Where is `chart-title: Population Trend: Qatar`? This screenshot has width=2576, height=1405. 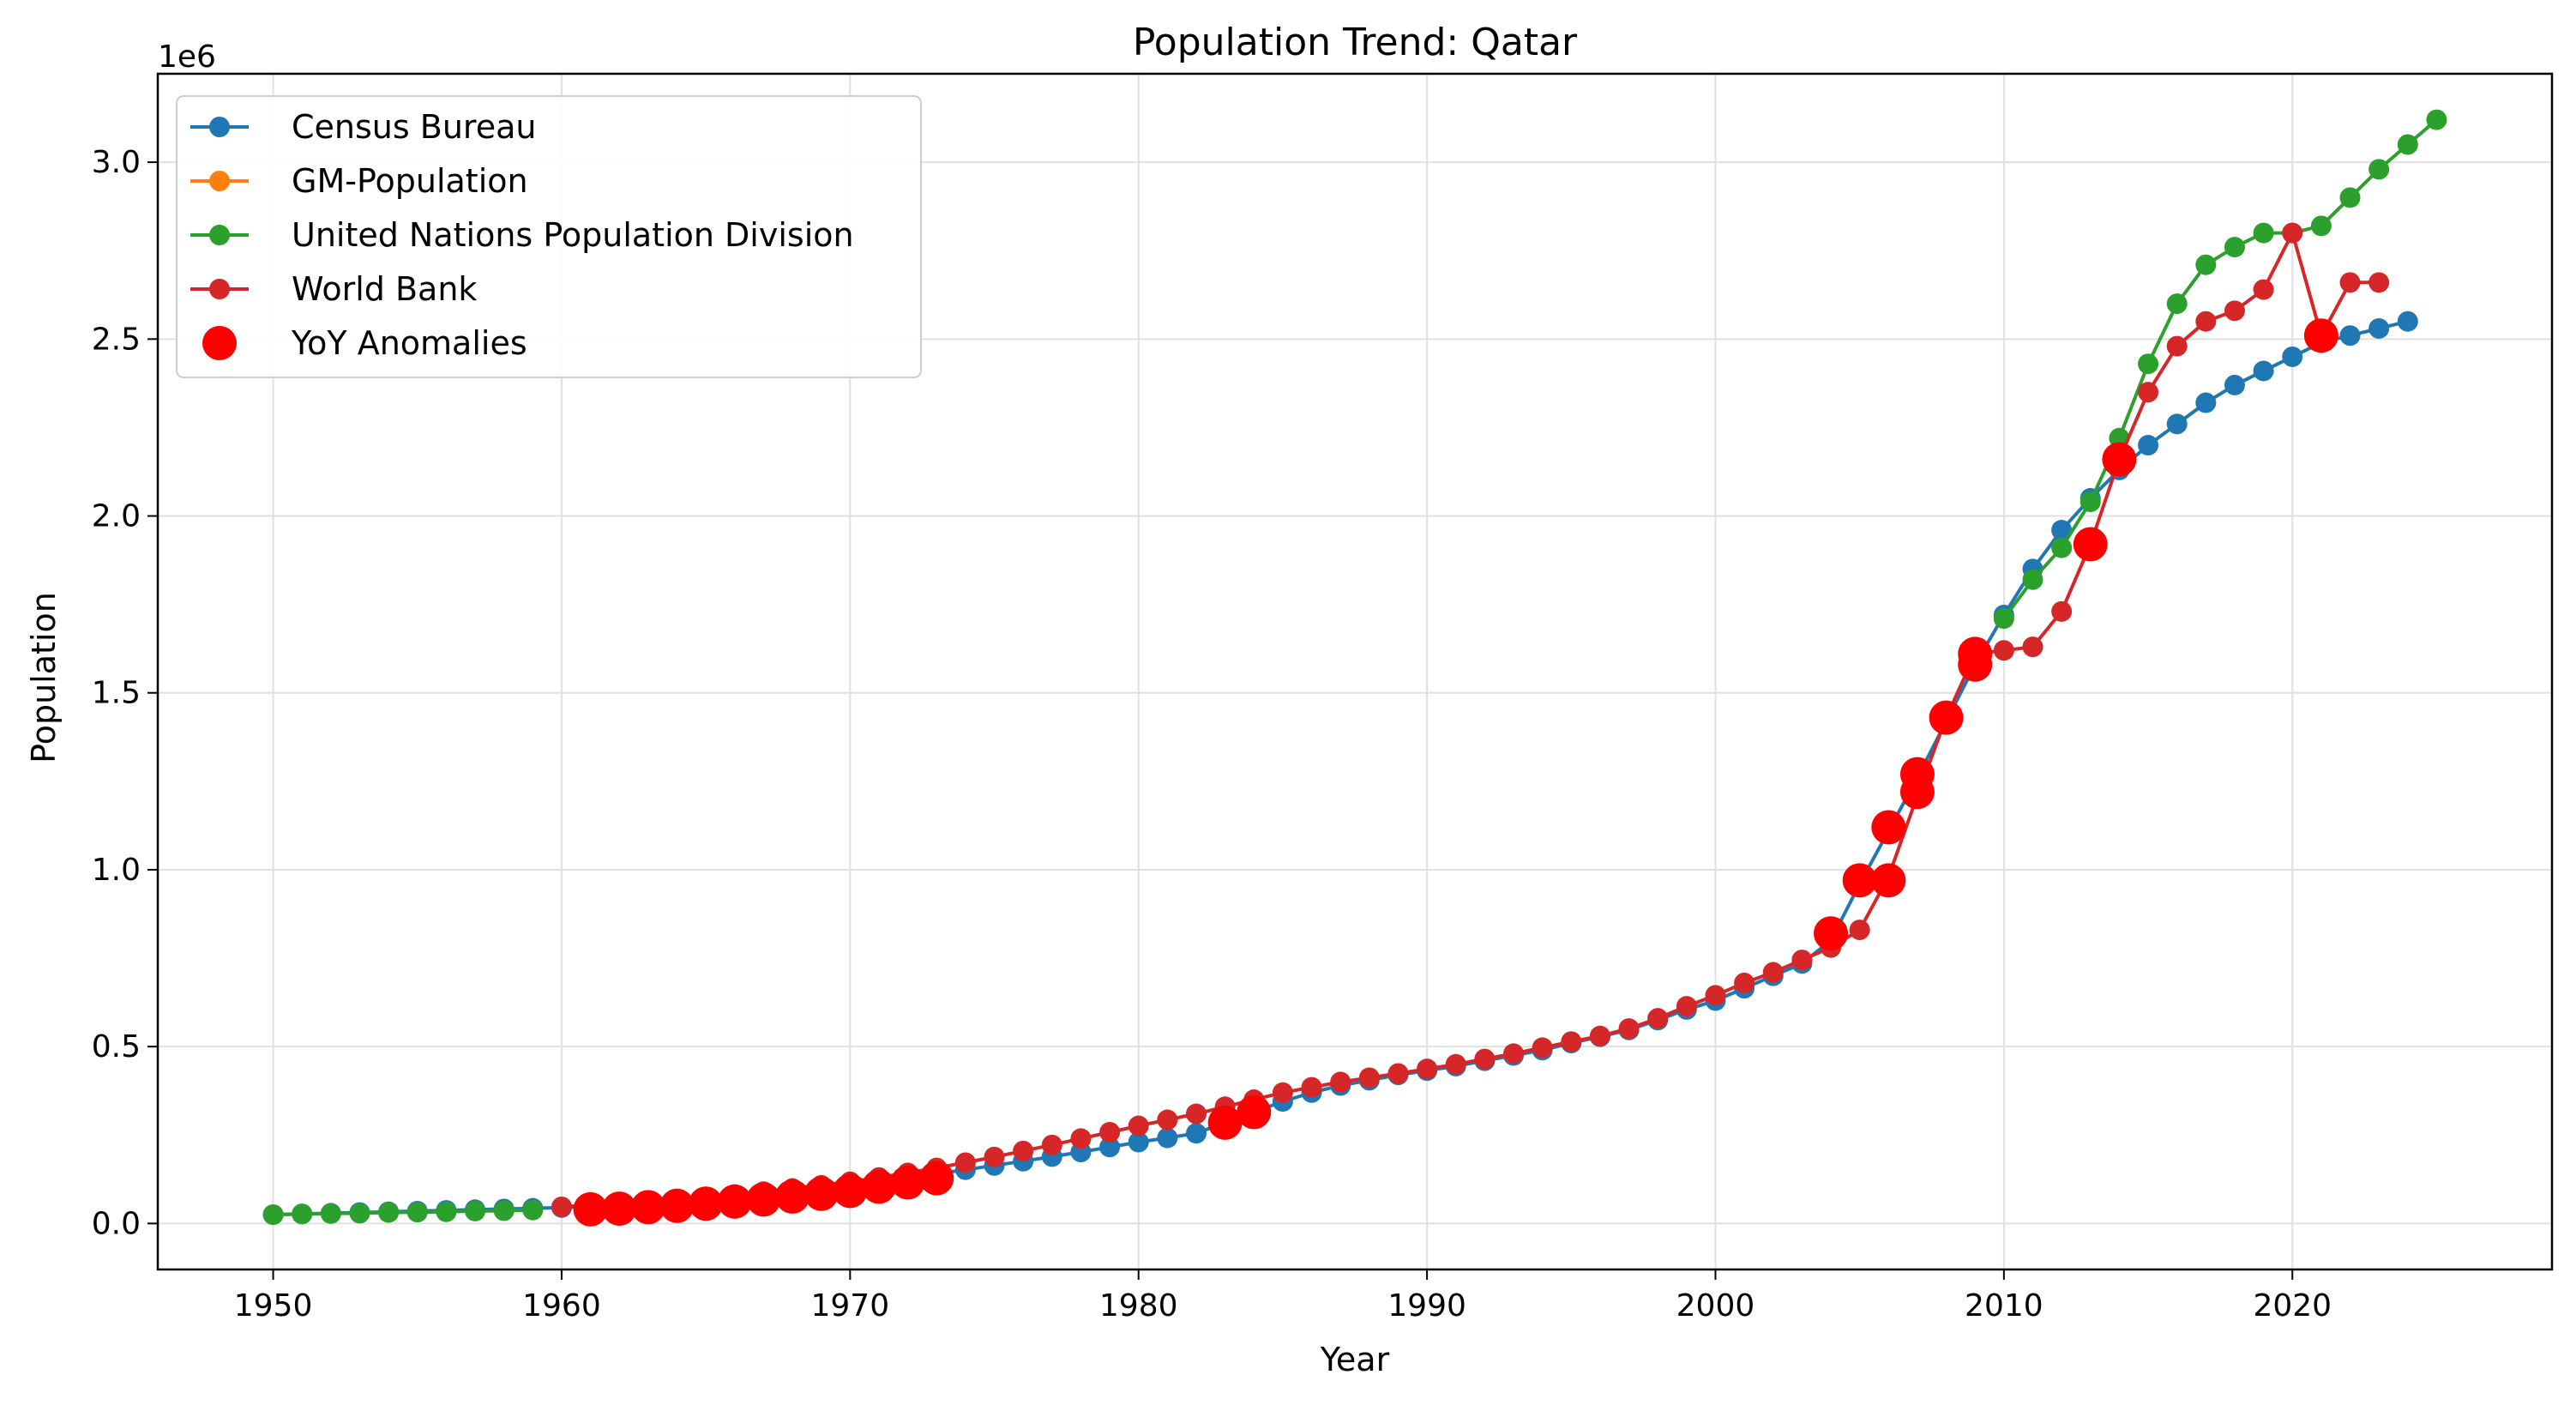 chart-title: Population Trend: Qatar is located at coordinates (1355, 42).